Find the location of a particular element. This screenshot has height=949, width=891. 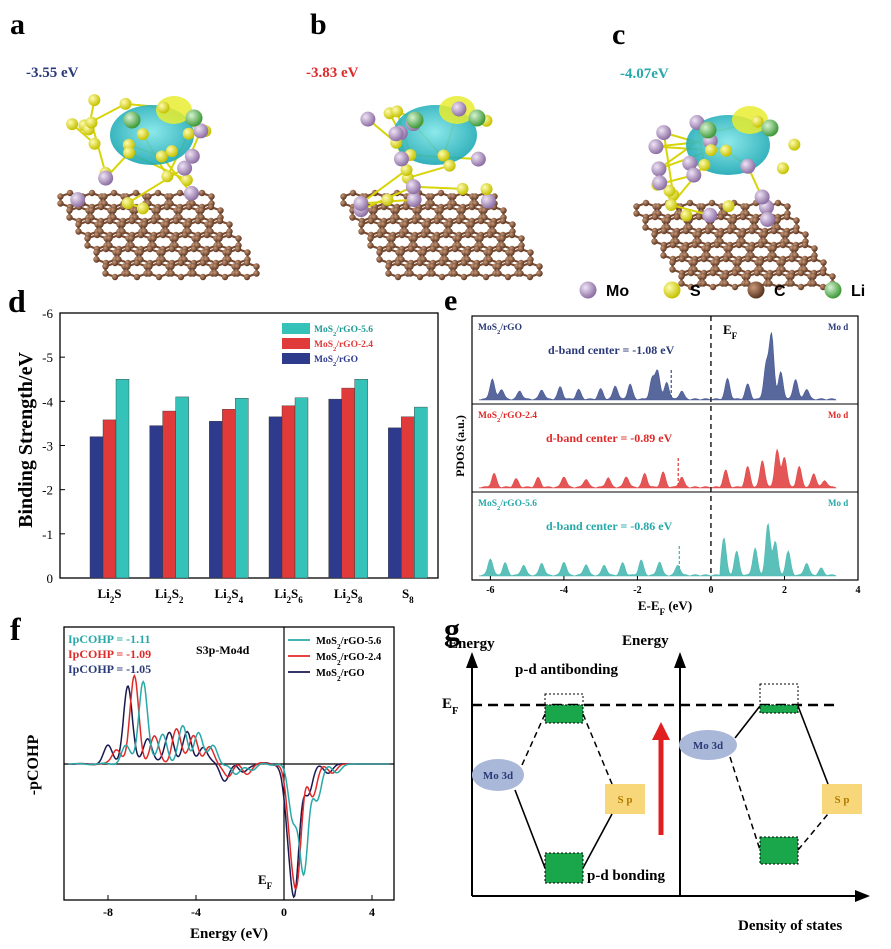

fermi-label-f-part: E is located at coordinates (262, 879).